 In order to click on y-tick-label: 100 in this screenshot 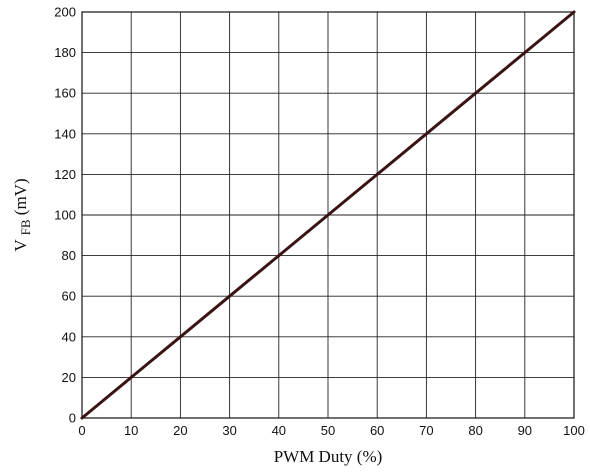, I will do `click(65, 215)`.